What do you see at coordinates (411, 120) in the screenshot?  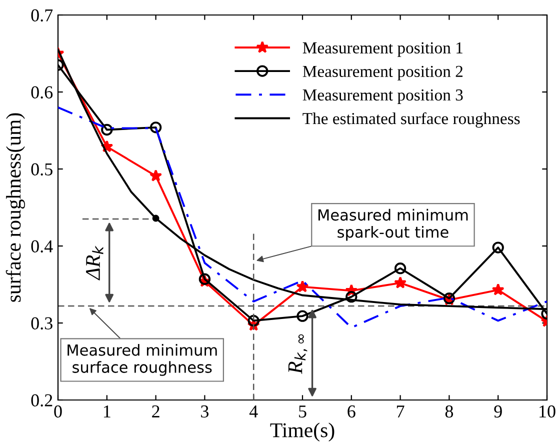 I see `legend-label: The estimated surface roughness` at bounding box center [411, 120].